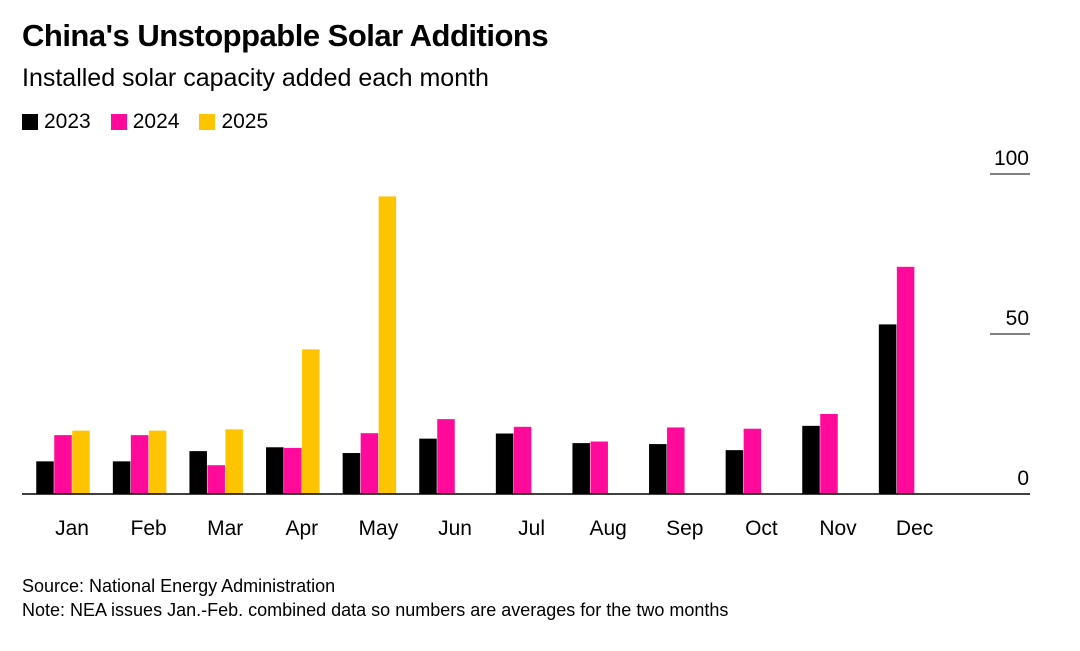  I want to click on bar-2024-dec, so click(905, 380).